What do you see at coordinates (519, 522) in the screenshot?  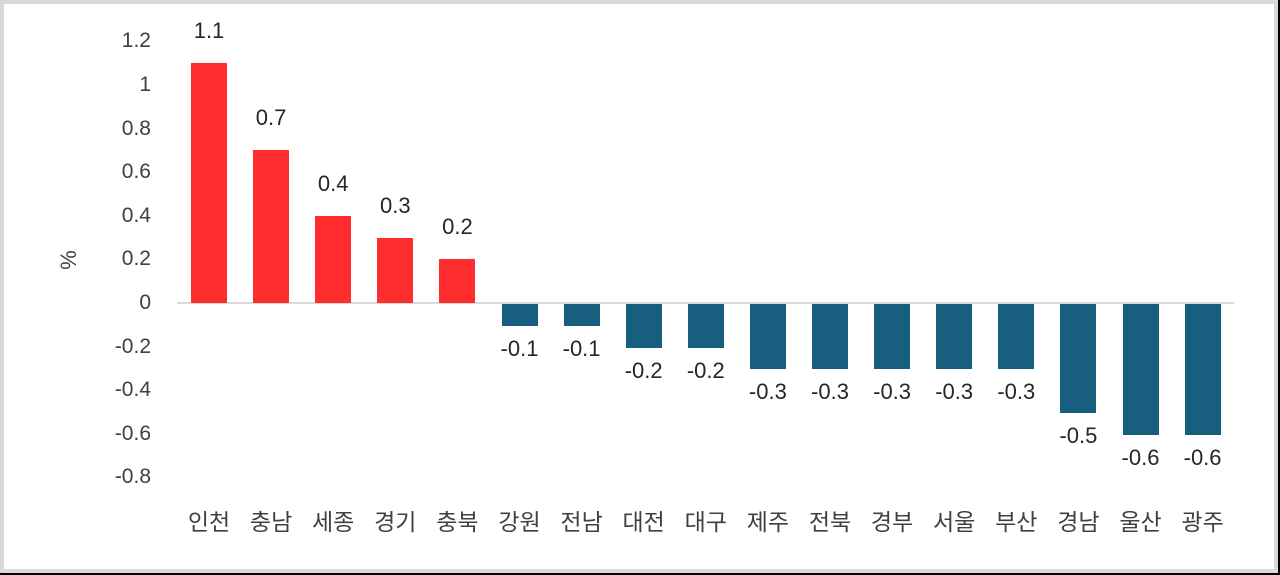 I see `x-category-label: 강원` at bounding box center [519, 522].